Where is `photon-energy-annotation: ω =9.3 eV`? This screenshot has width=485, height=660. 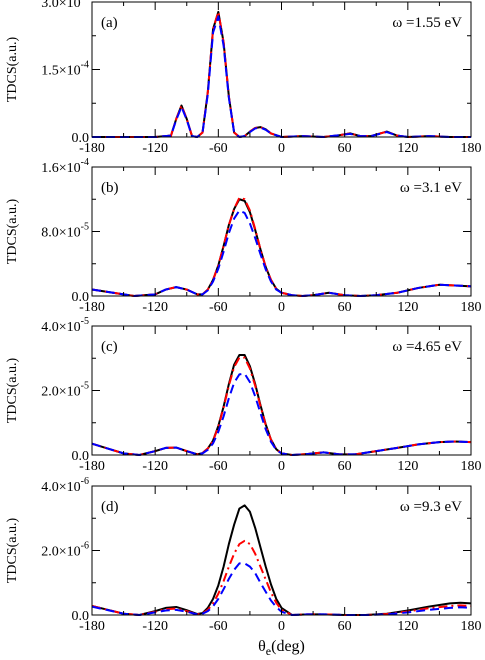
photon-energy-annotation: ω =9.3 eV is located at coordinates (431, 507).